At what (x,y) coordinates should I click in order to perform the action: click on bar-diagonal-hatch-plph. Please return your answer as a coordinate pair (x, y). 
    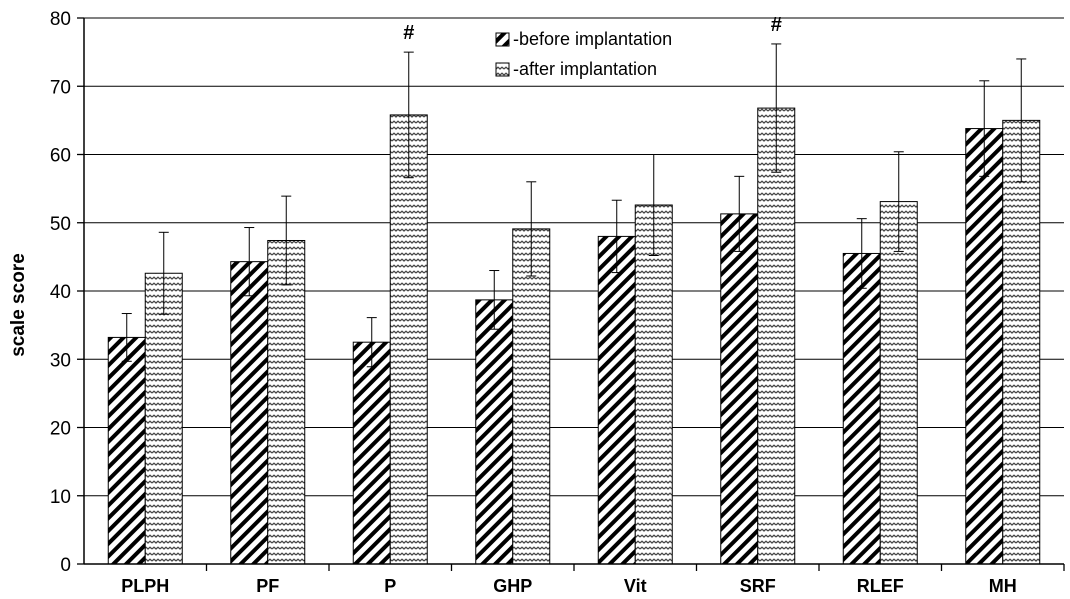
    Looking at the image, I should click on (126, 450).